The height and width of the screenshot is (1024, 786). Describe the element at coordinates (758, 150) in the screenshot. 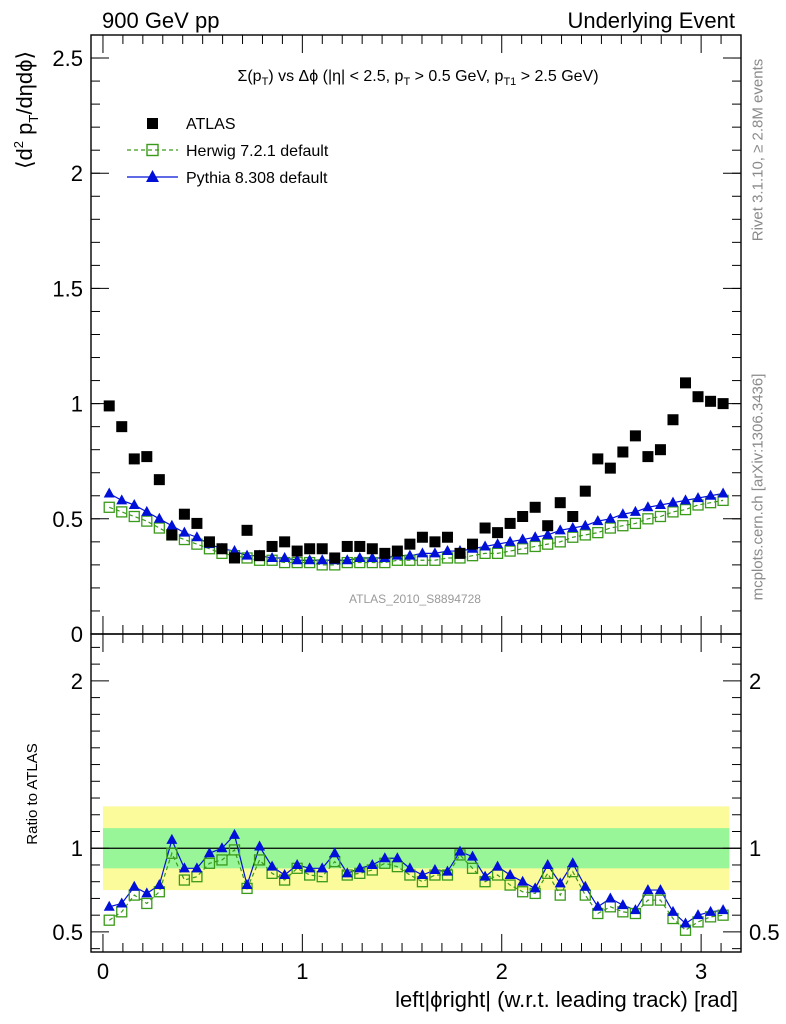

I see `rivet-version-label: Rivet 3.1.10, ≥ 2.8M events` at that location.